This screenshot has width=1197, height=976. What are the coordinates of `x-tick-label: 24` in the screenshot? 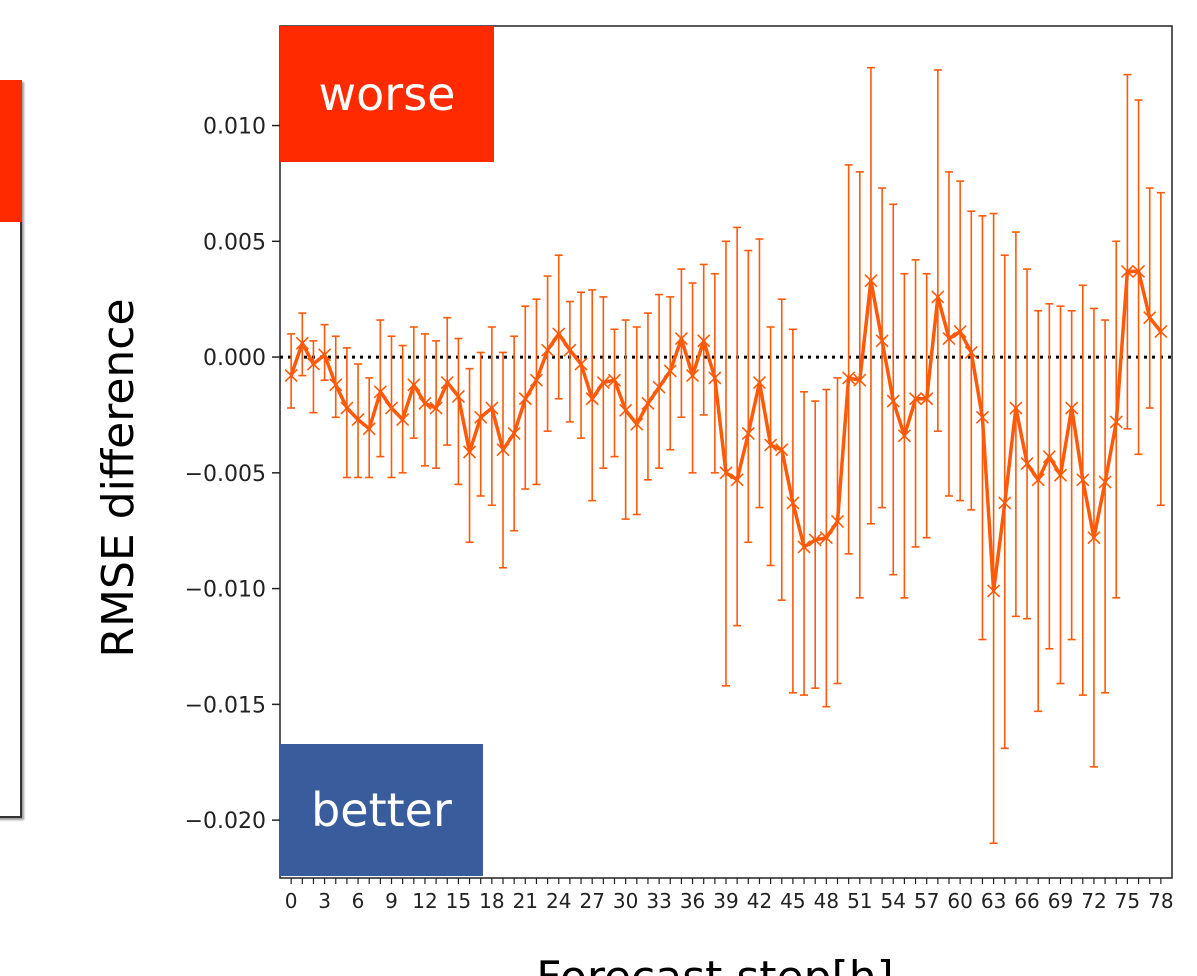 It's located at (558, 901).